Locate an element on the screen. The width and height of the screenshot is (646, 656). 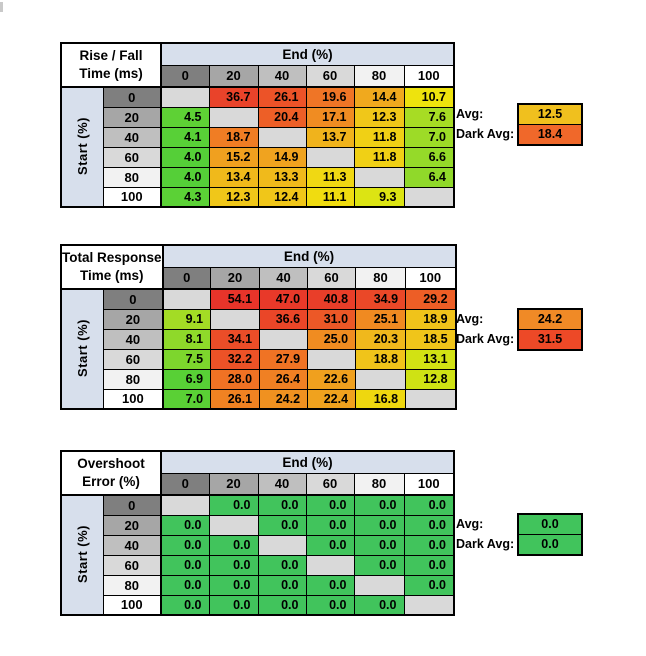
value-cell: 9.1 is located at coordinates (187, 319).